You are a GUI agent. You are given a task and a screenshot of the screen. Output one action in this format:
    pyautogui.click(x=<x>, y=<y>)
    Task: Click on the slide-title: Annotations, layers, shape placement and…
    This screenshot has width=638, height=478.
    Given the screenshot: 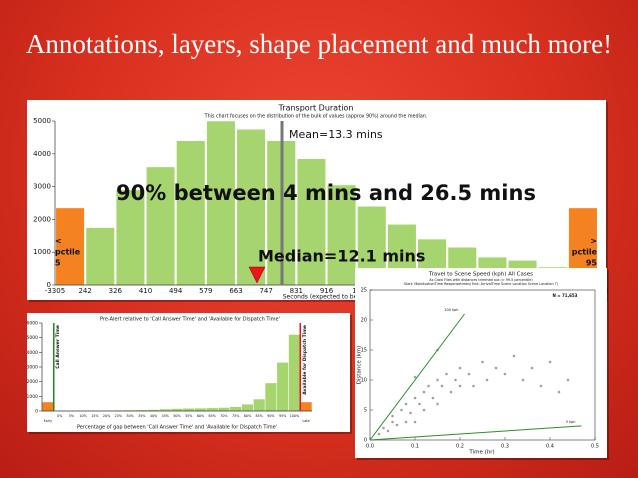 What is the action you would take?
    pyautogui.click(x=319, y=44)
    